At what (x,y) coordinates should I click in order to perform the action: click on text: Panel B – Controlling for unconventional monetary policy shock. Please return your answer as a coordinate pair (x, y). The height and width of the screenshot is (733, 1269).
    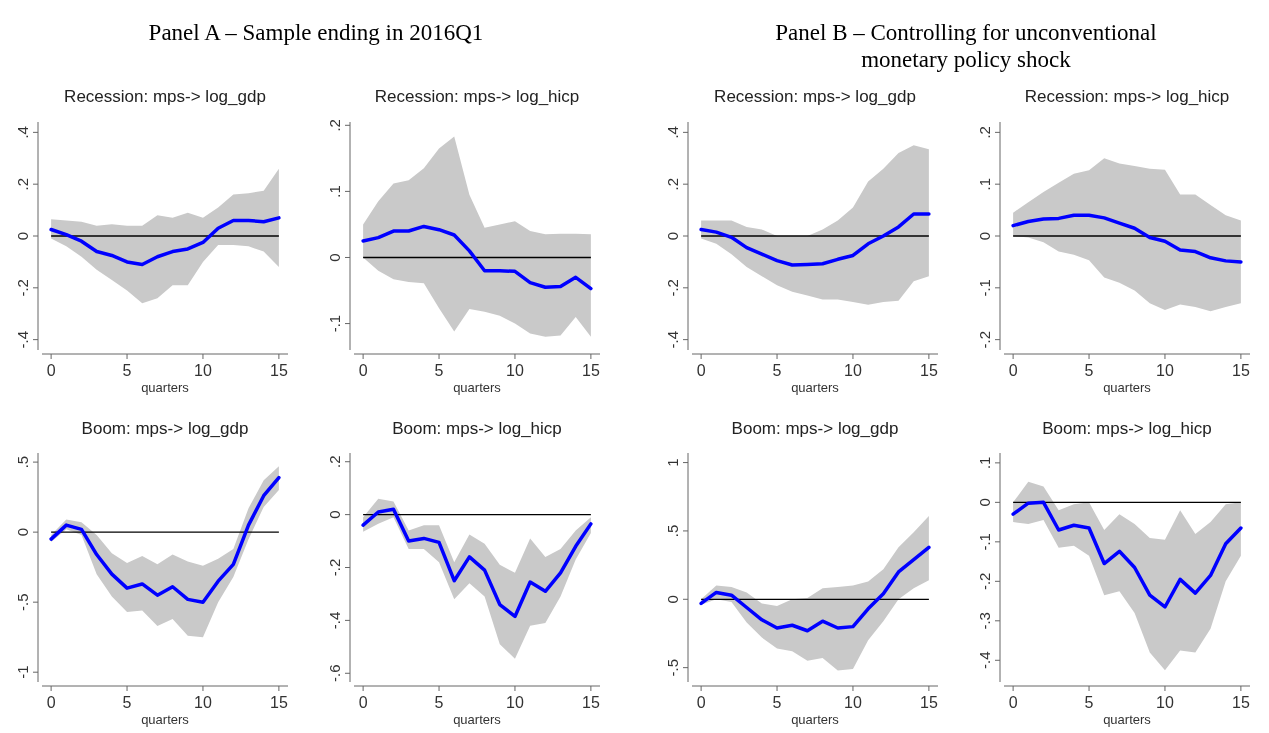
    Looking at the image, I should click on (966, 46).